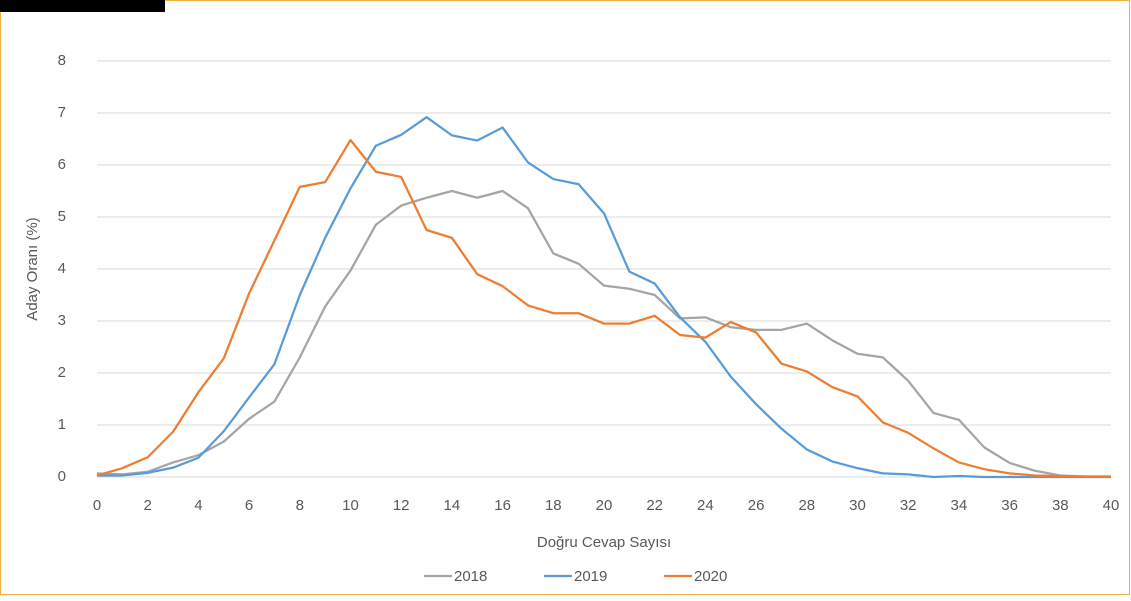 The image size is (1131, 601). Describe the element at coordinates (1060, 505) in the screenshot. I see `x-tick-label: 38` at that location.